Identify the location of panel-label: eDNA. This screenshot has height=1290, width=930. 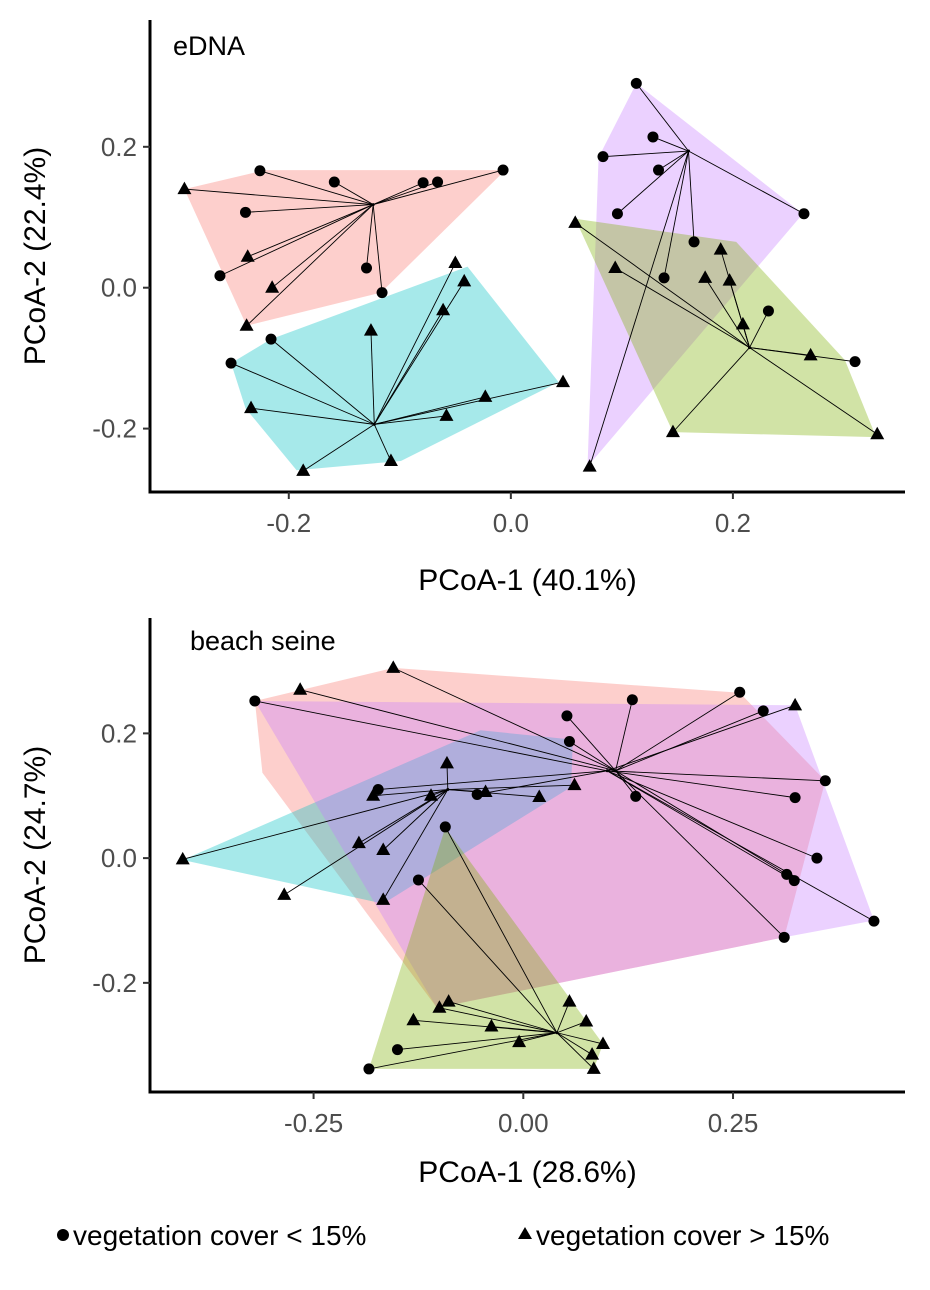
(209, 46).